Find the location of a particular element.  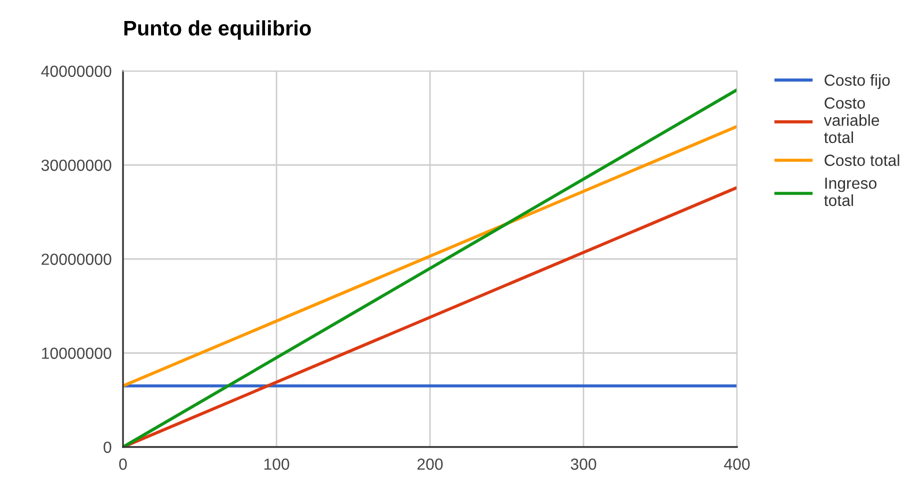

x-tick-label: 0 is located at coordinates (123, 464).